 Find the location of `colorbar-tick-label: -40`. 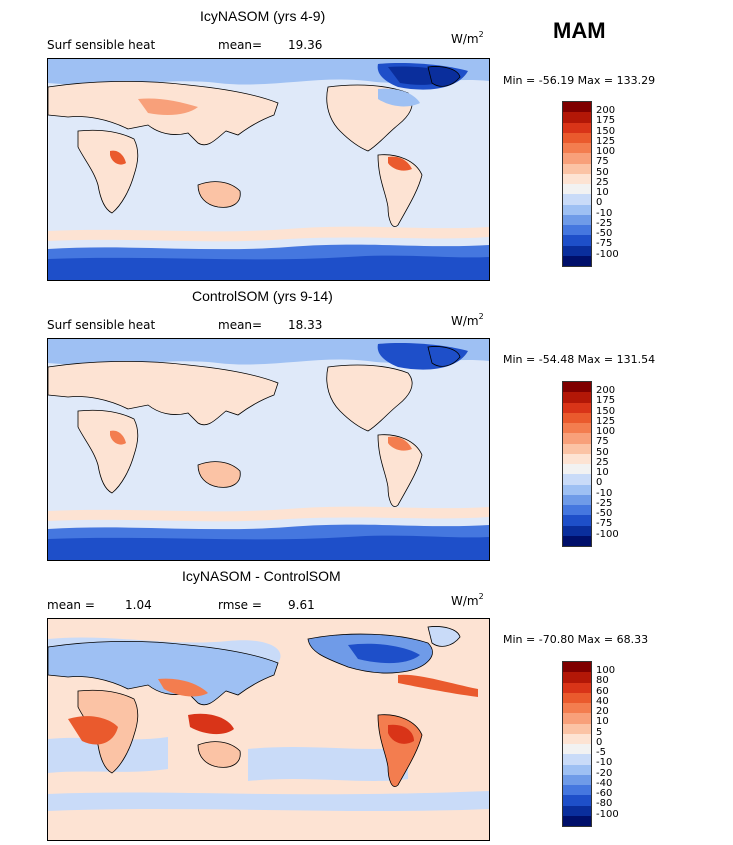

colorbar-tick-label: -40 is located at coordinates (604, 783).